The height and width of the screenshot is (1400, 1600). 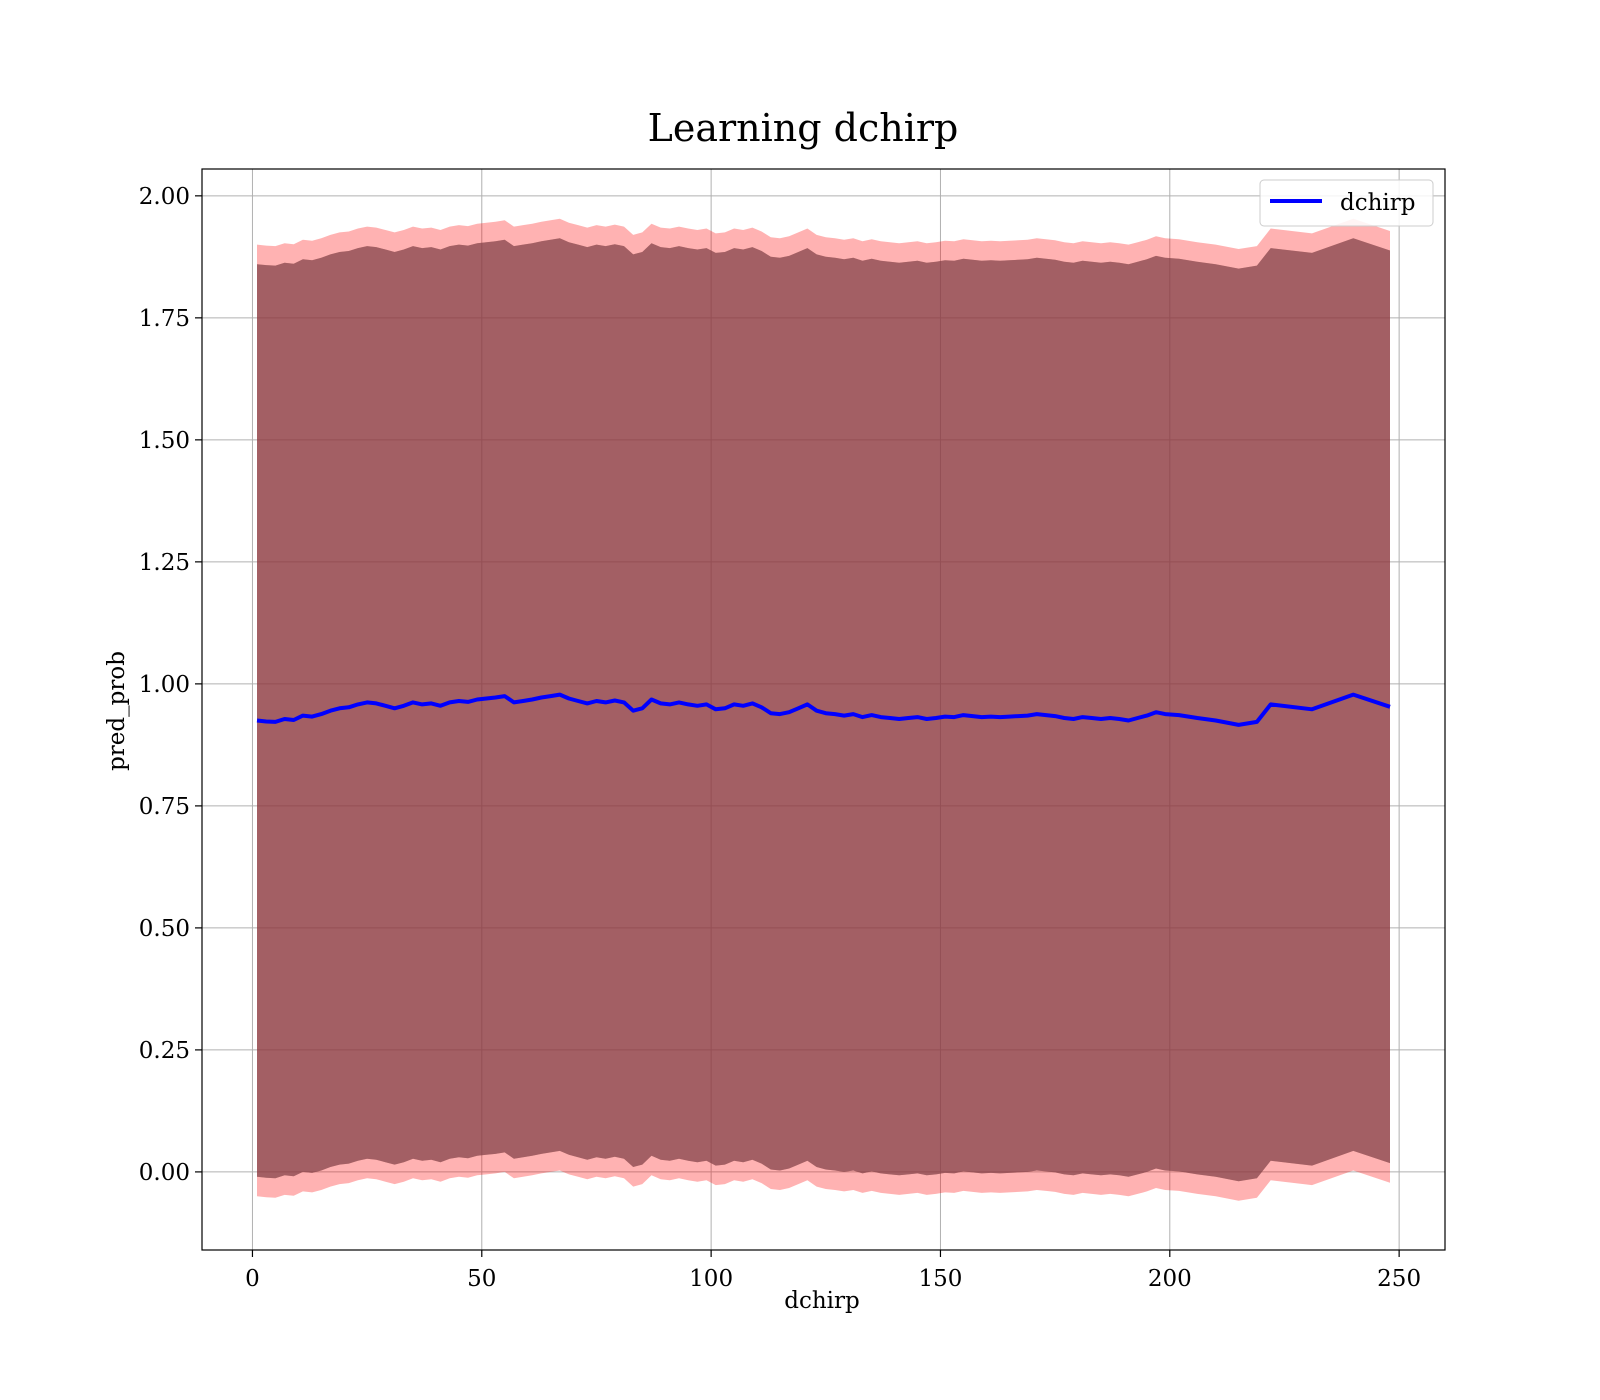 I want to click on y-tick-label: 0.00, so click(x=164, y=1173).